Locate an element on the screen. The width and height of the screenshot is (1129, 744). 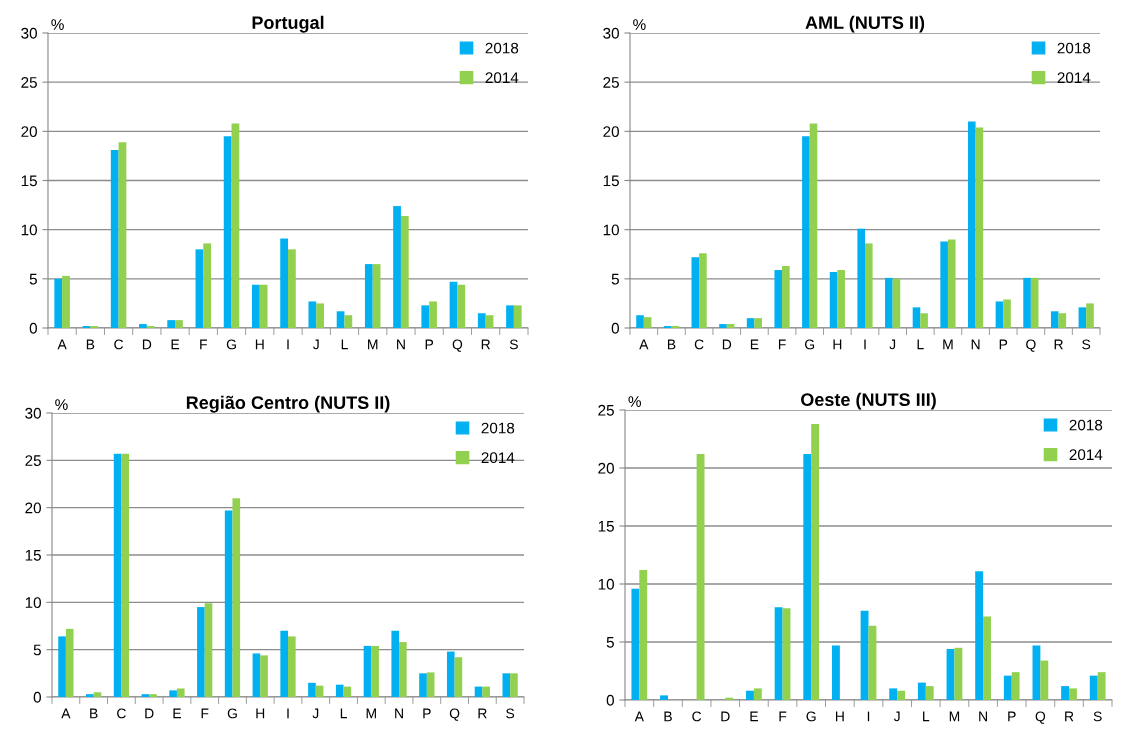
y-tick-label: 25 is located at coordinates (611, 82).